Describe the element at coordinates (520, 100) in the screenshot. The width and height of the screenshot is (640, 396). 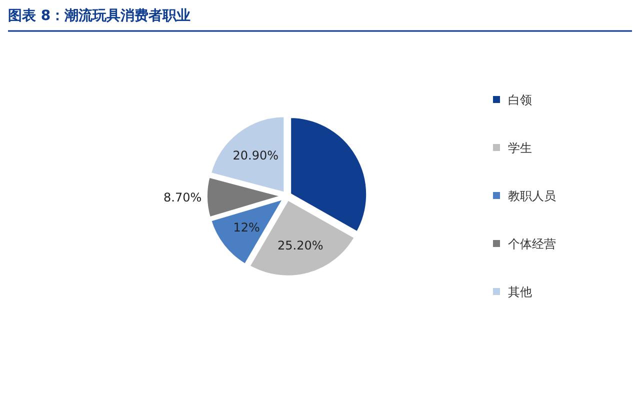
I see `legend-label: 白领` at that location.